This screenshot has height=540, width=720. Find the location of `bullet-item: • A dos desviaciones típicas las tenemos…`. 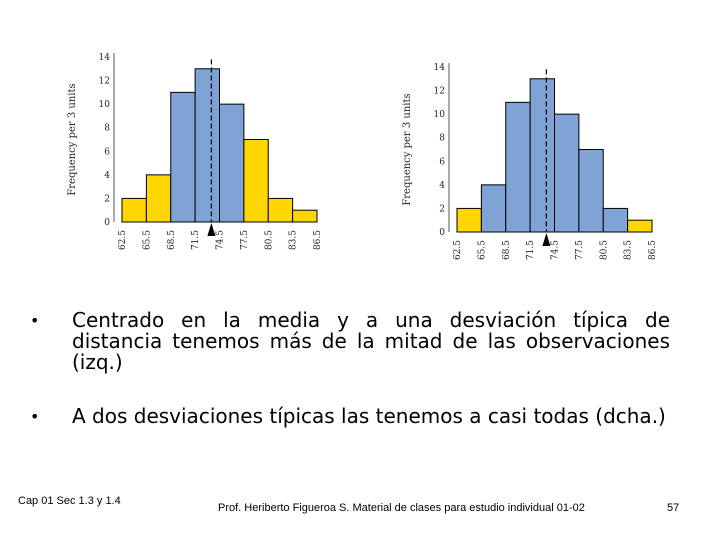

bullet-item: • A dos desviaciones típicas las tenemos… is located at coordinates (350, 416).